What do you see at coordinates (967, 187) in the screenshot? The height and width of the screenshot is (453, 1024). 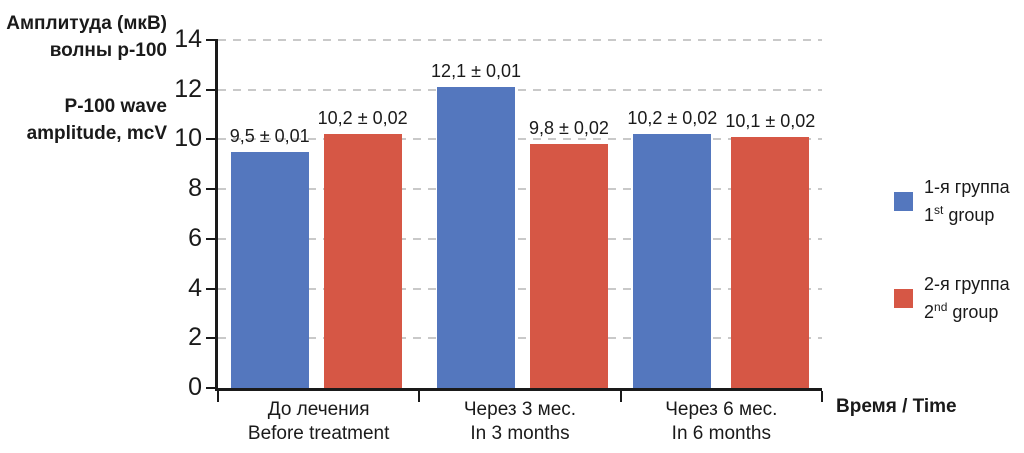 I see `legend-label-group1-ru: 1-я группа` at bounding box center [967, 187].